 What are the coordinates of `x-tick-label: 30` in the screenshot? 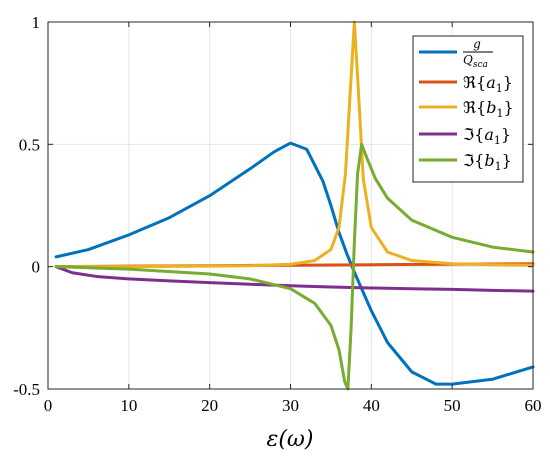 It's located at (290, 405).